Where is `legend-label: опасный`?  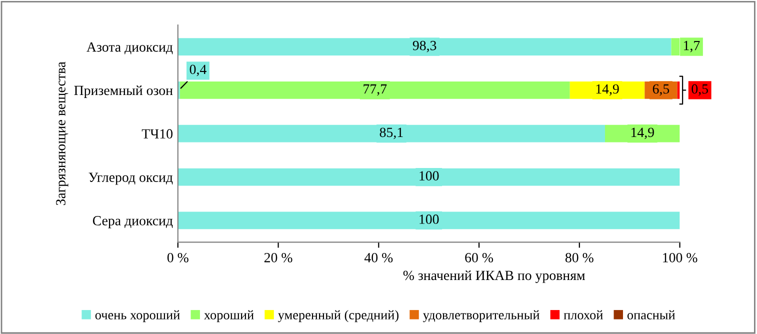 legend-label: опасный is located at coordinates (651, 315).